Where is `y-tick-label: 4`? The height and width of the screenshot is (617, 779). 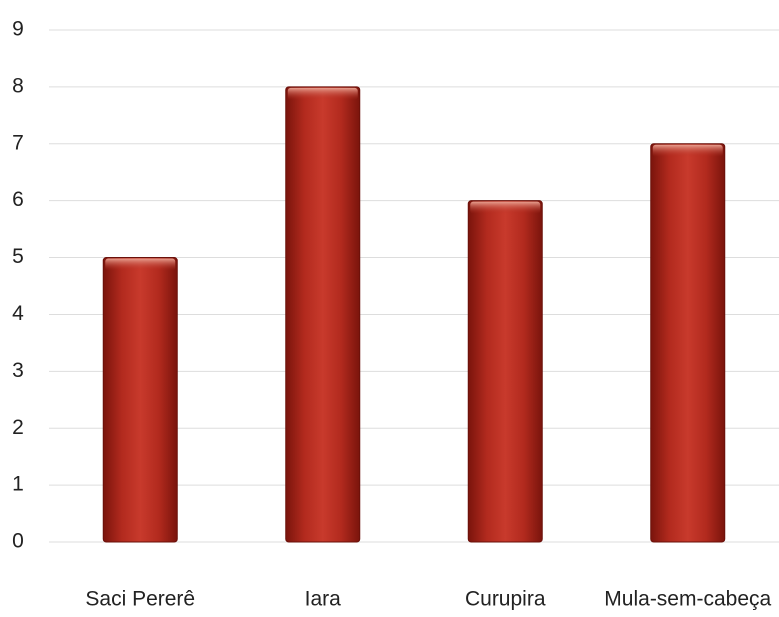
y-tick-label: 4 is located at coordinates (18, 313).